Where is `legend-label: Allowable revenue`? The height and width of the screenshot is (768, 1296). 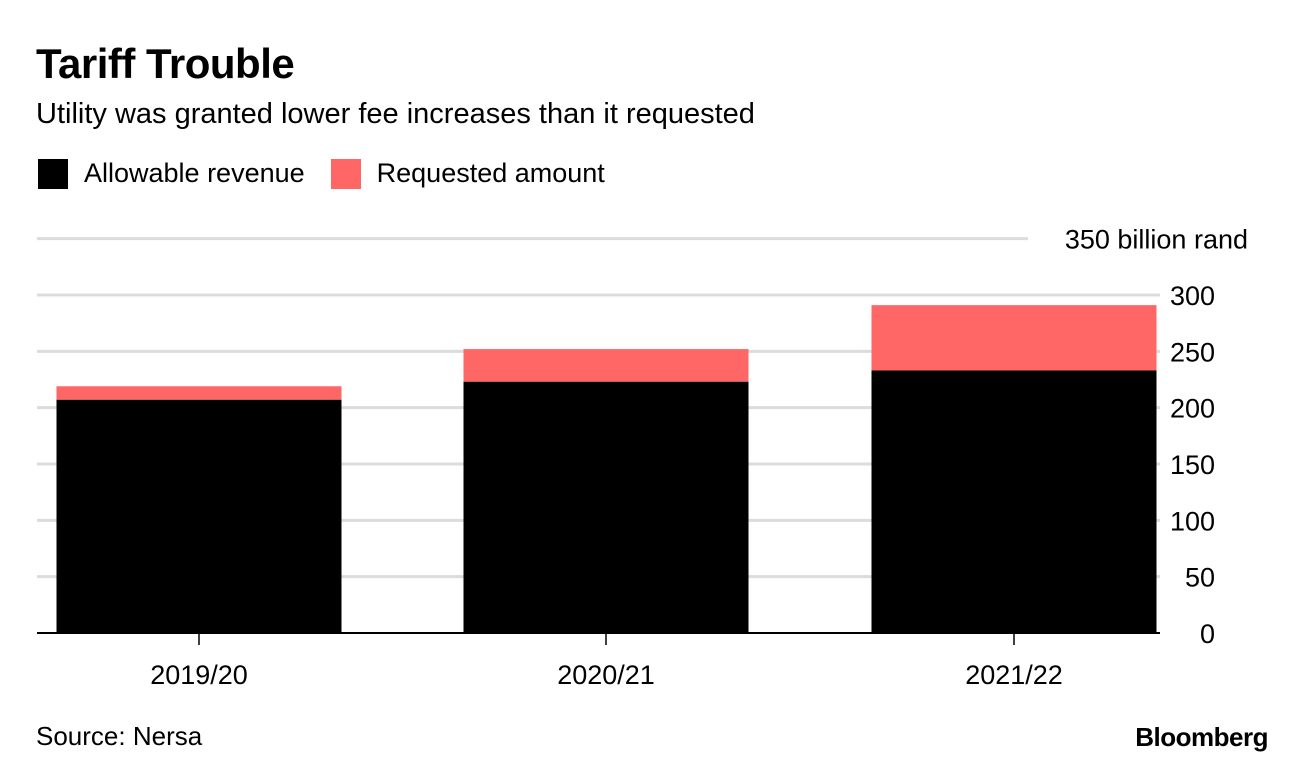
legend-label: Allowable revenue is located at coordinates (194, 173).